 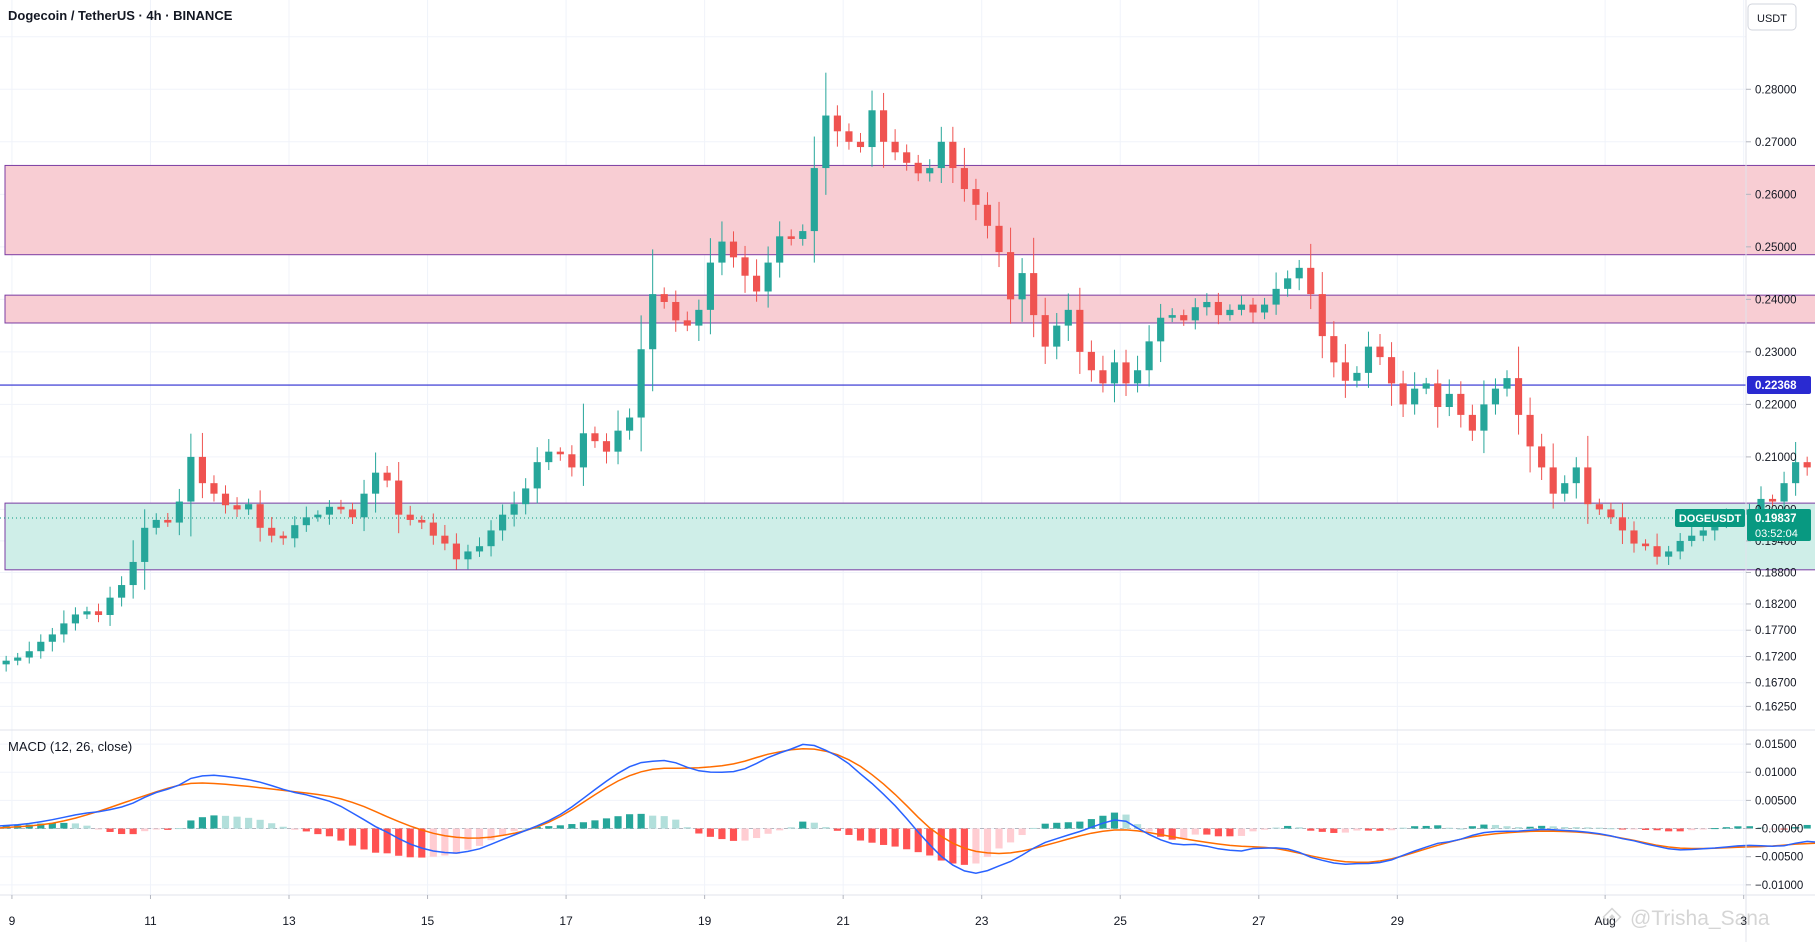 What do you see at coordinates (1776, 353) in the screenshot?
I see `price-tick-label: 0.23000` at bounding box center [1776, 353].